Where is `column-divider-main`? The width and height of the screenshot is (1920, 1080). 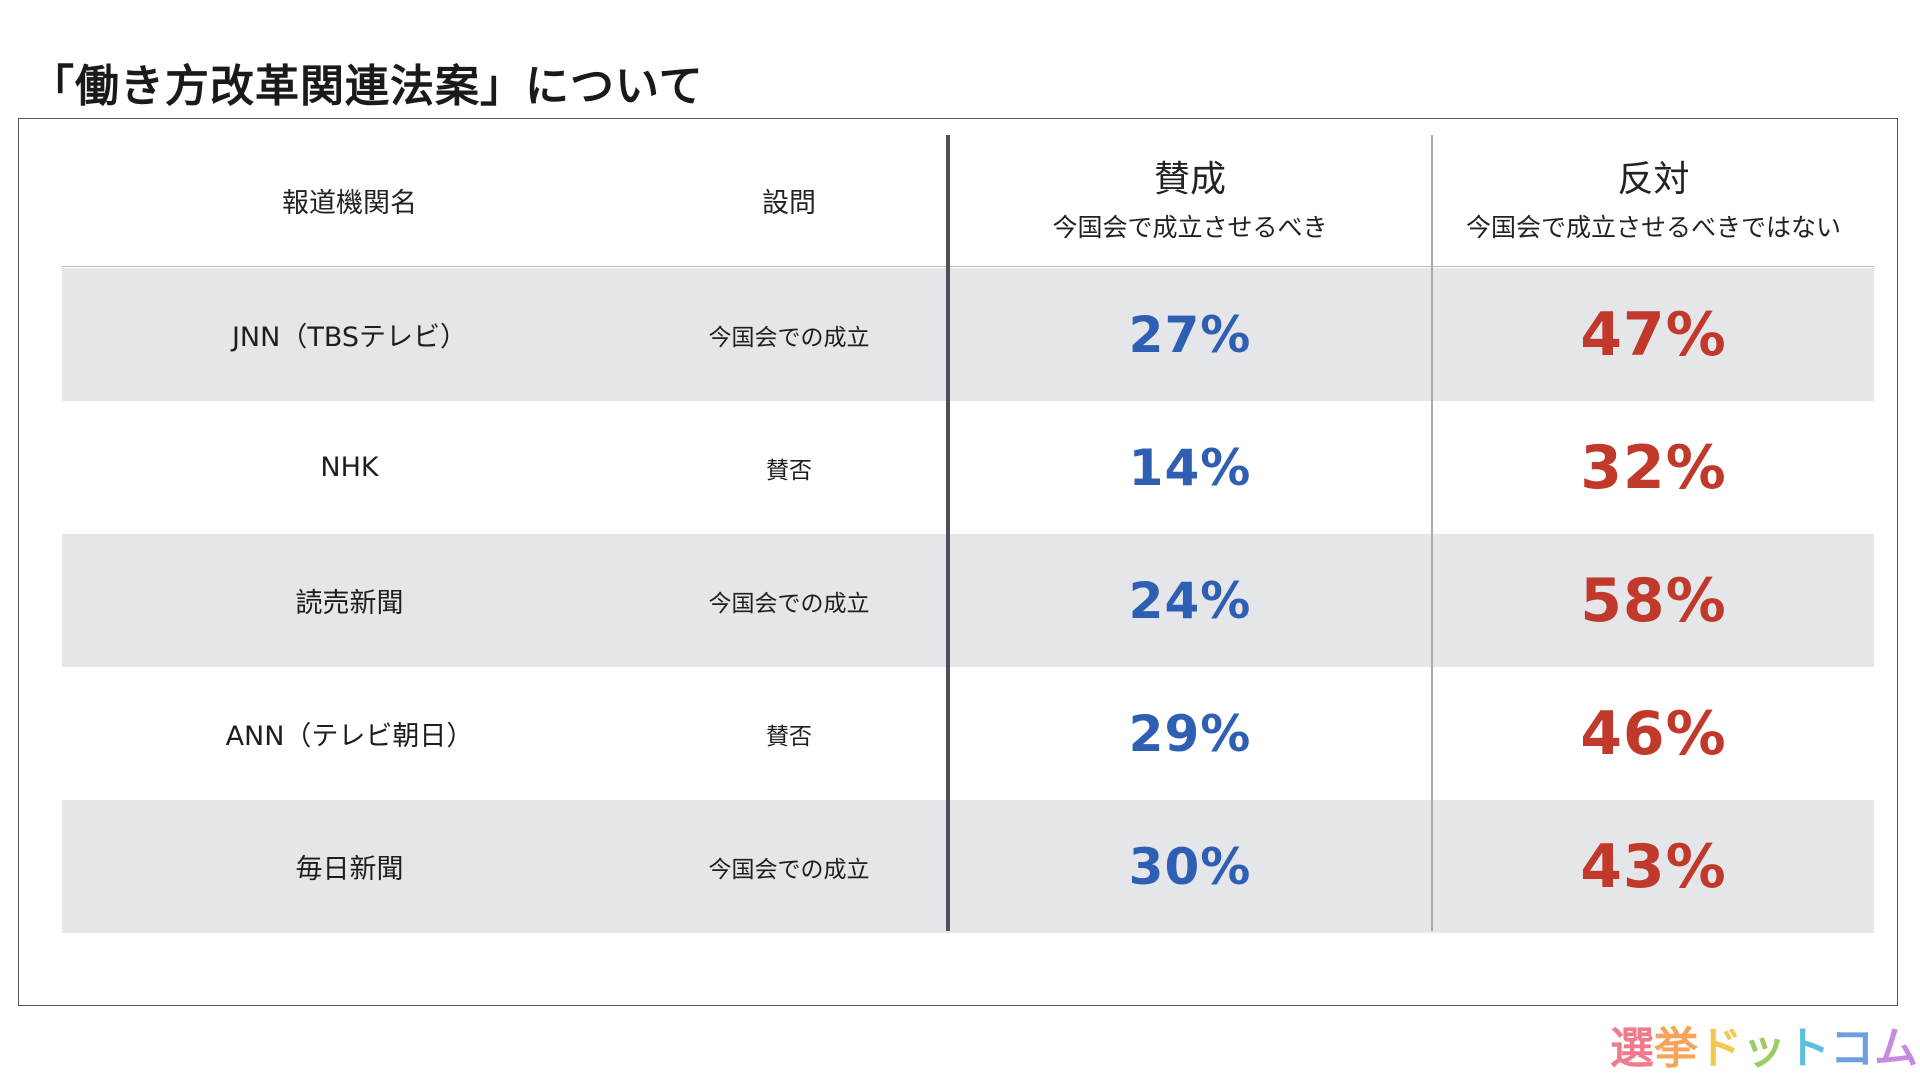
column-divider-main is located at coordinates (948, 533).